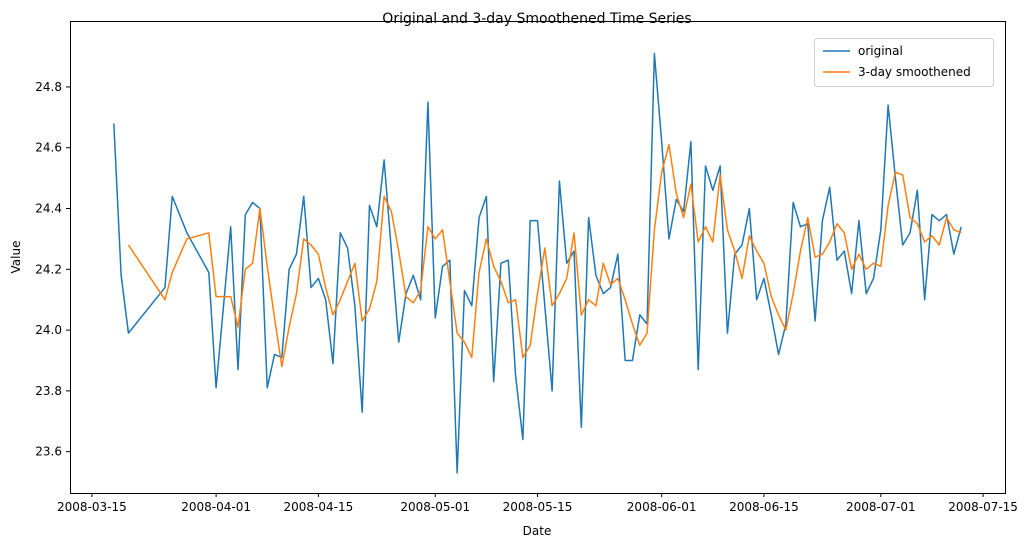 This screenshot has height=551, width=1029. What do you see at coordinates (914, 72) in the screenshot?
I see `legend-label-smoothened: 3-day smoothened` at bounding box center [914, 72].